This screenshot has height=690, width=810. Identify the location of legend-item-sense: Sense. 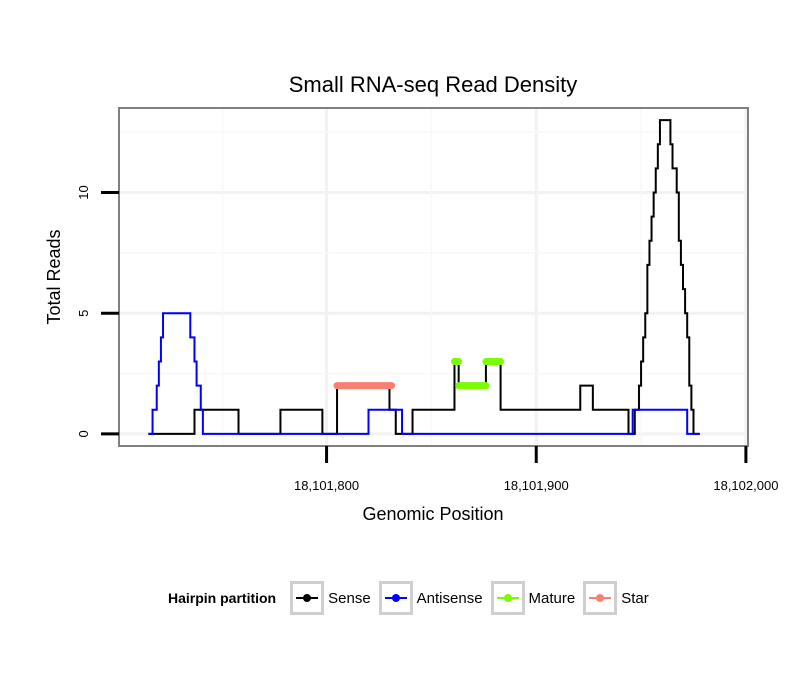
(331, 598).